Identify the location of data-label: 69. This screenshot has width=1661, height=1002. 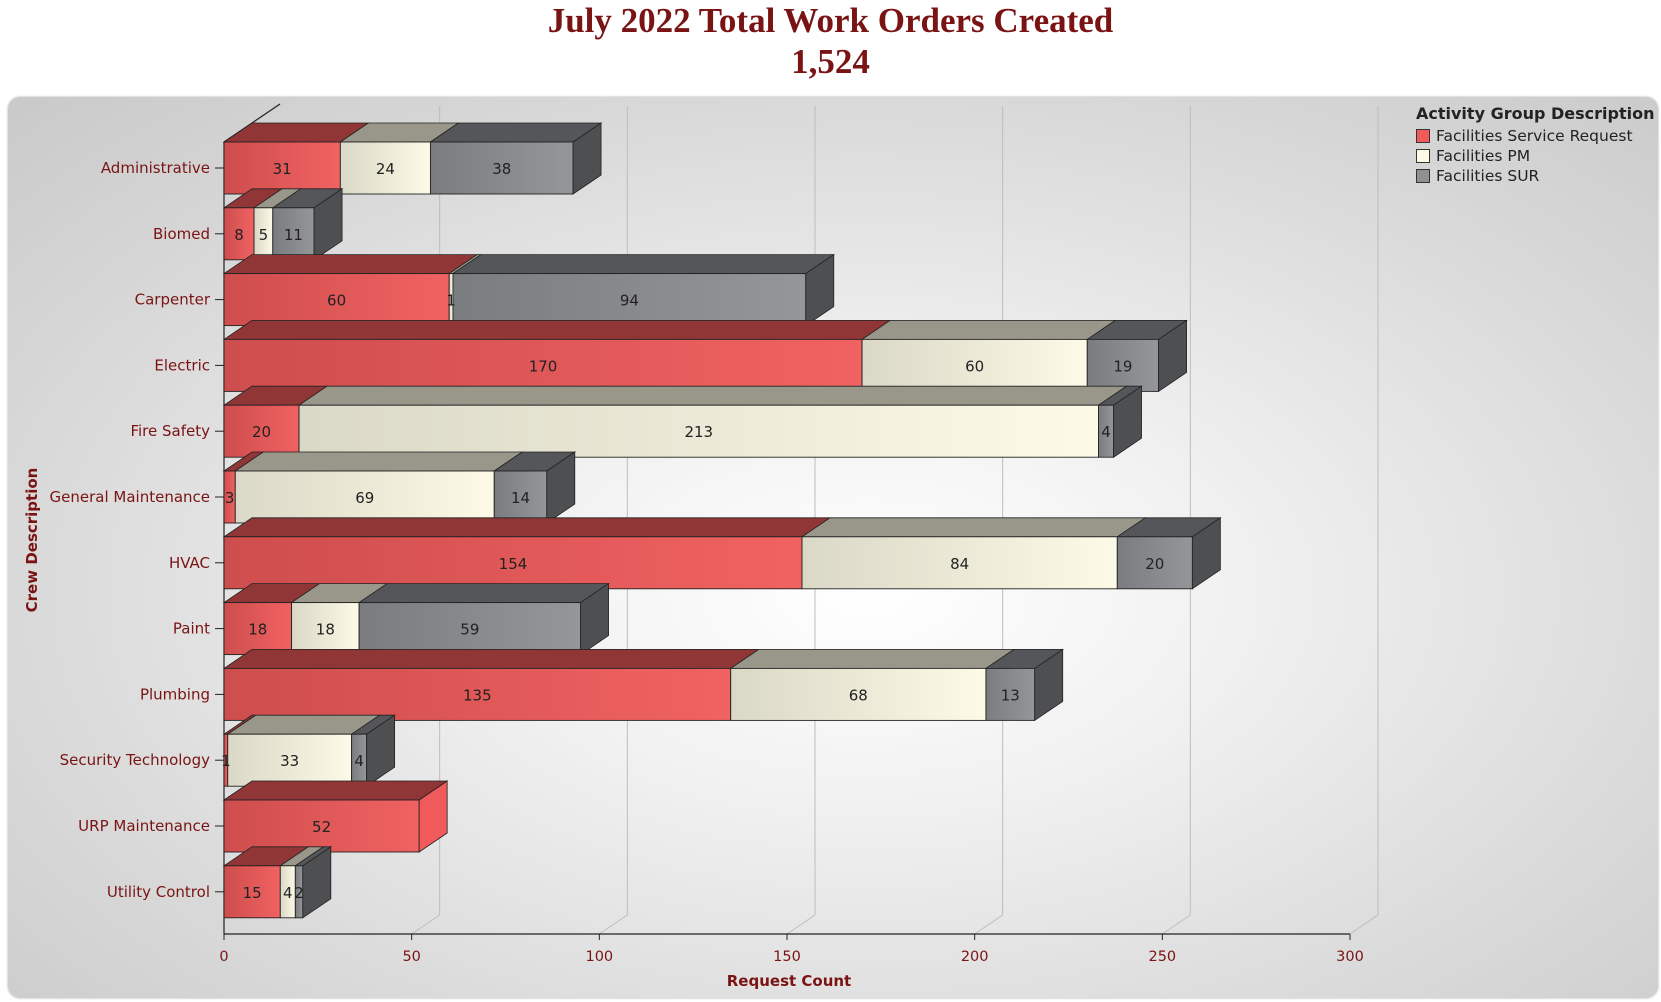
(364, 498).